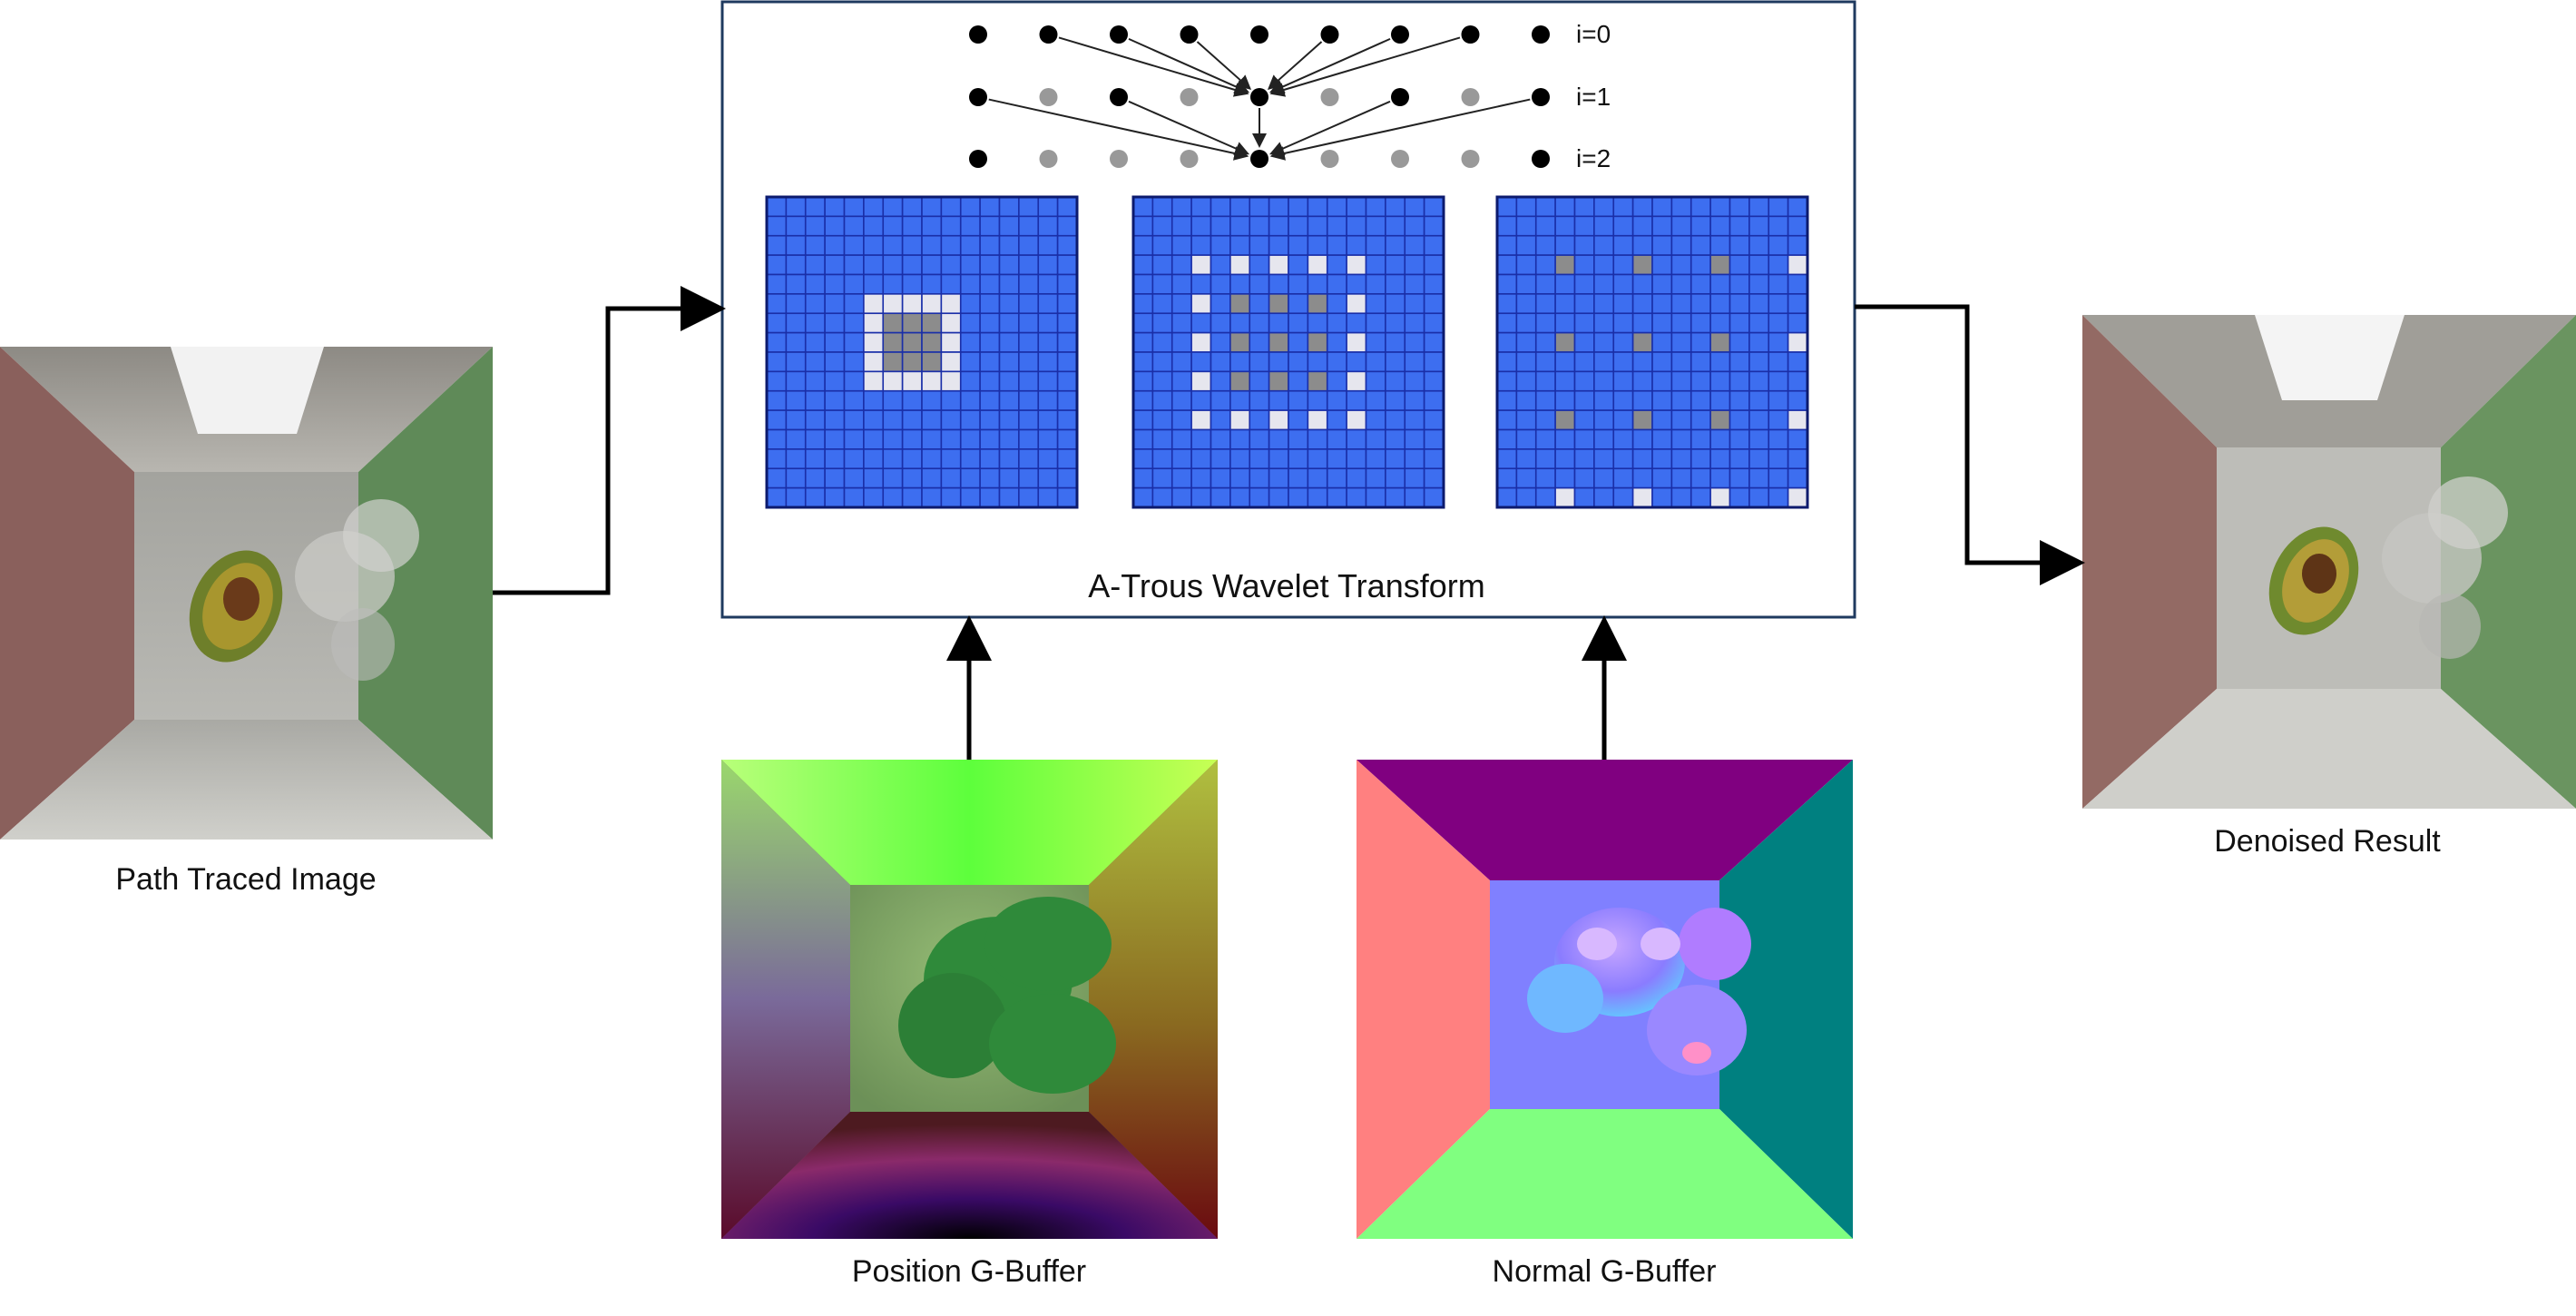 This screenshot has height=1316, width=2576. What do you see at coordinates (1153, 66) in the screenshot?
I see `lattice-edge` at bounding box center [1153, 66].